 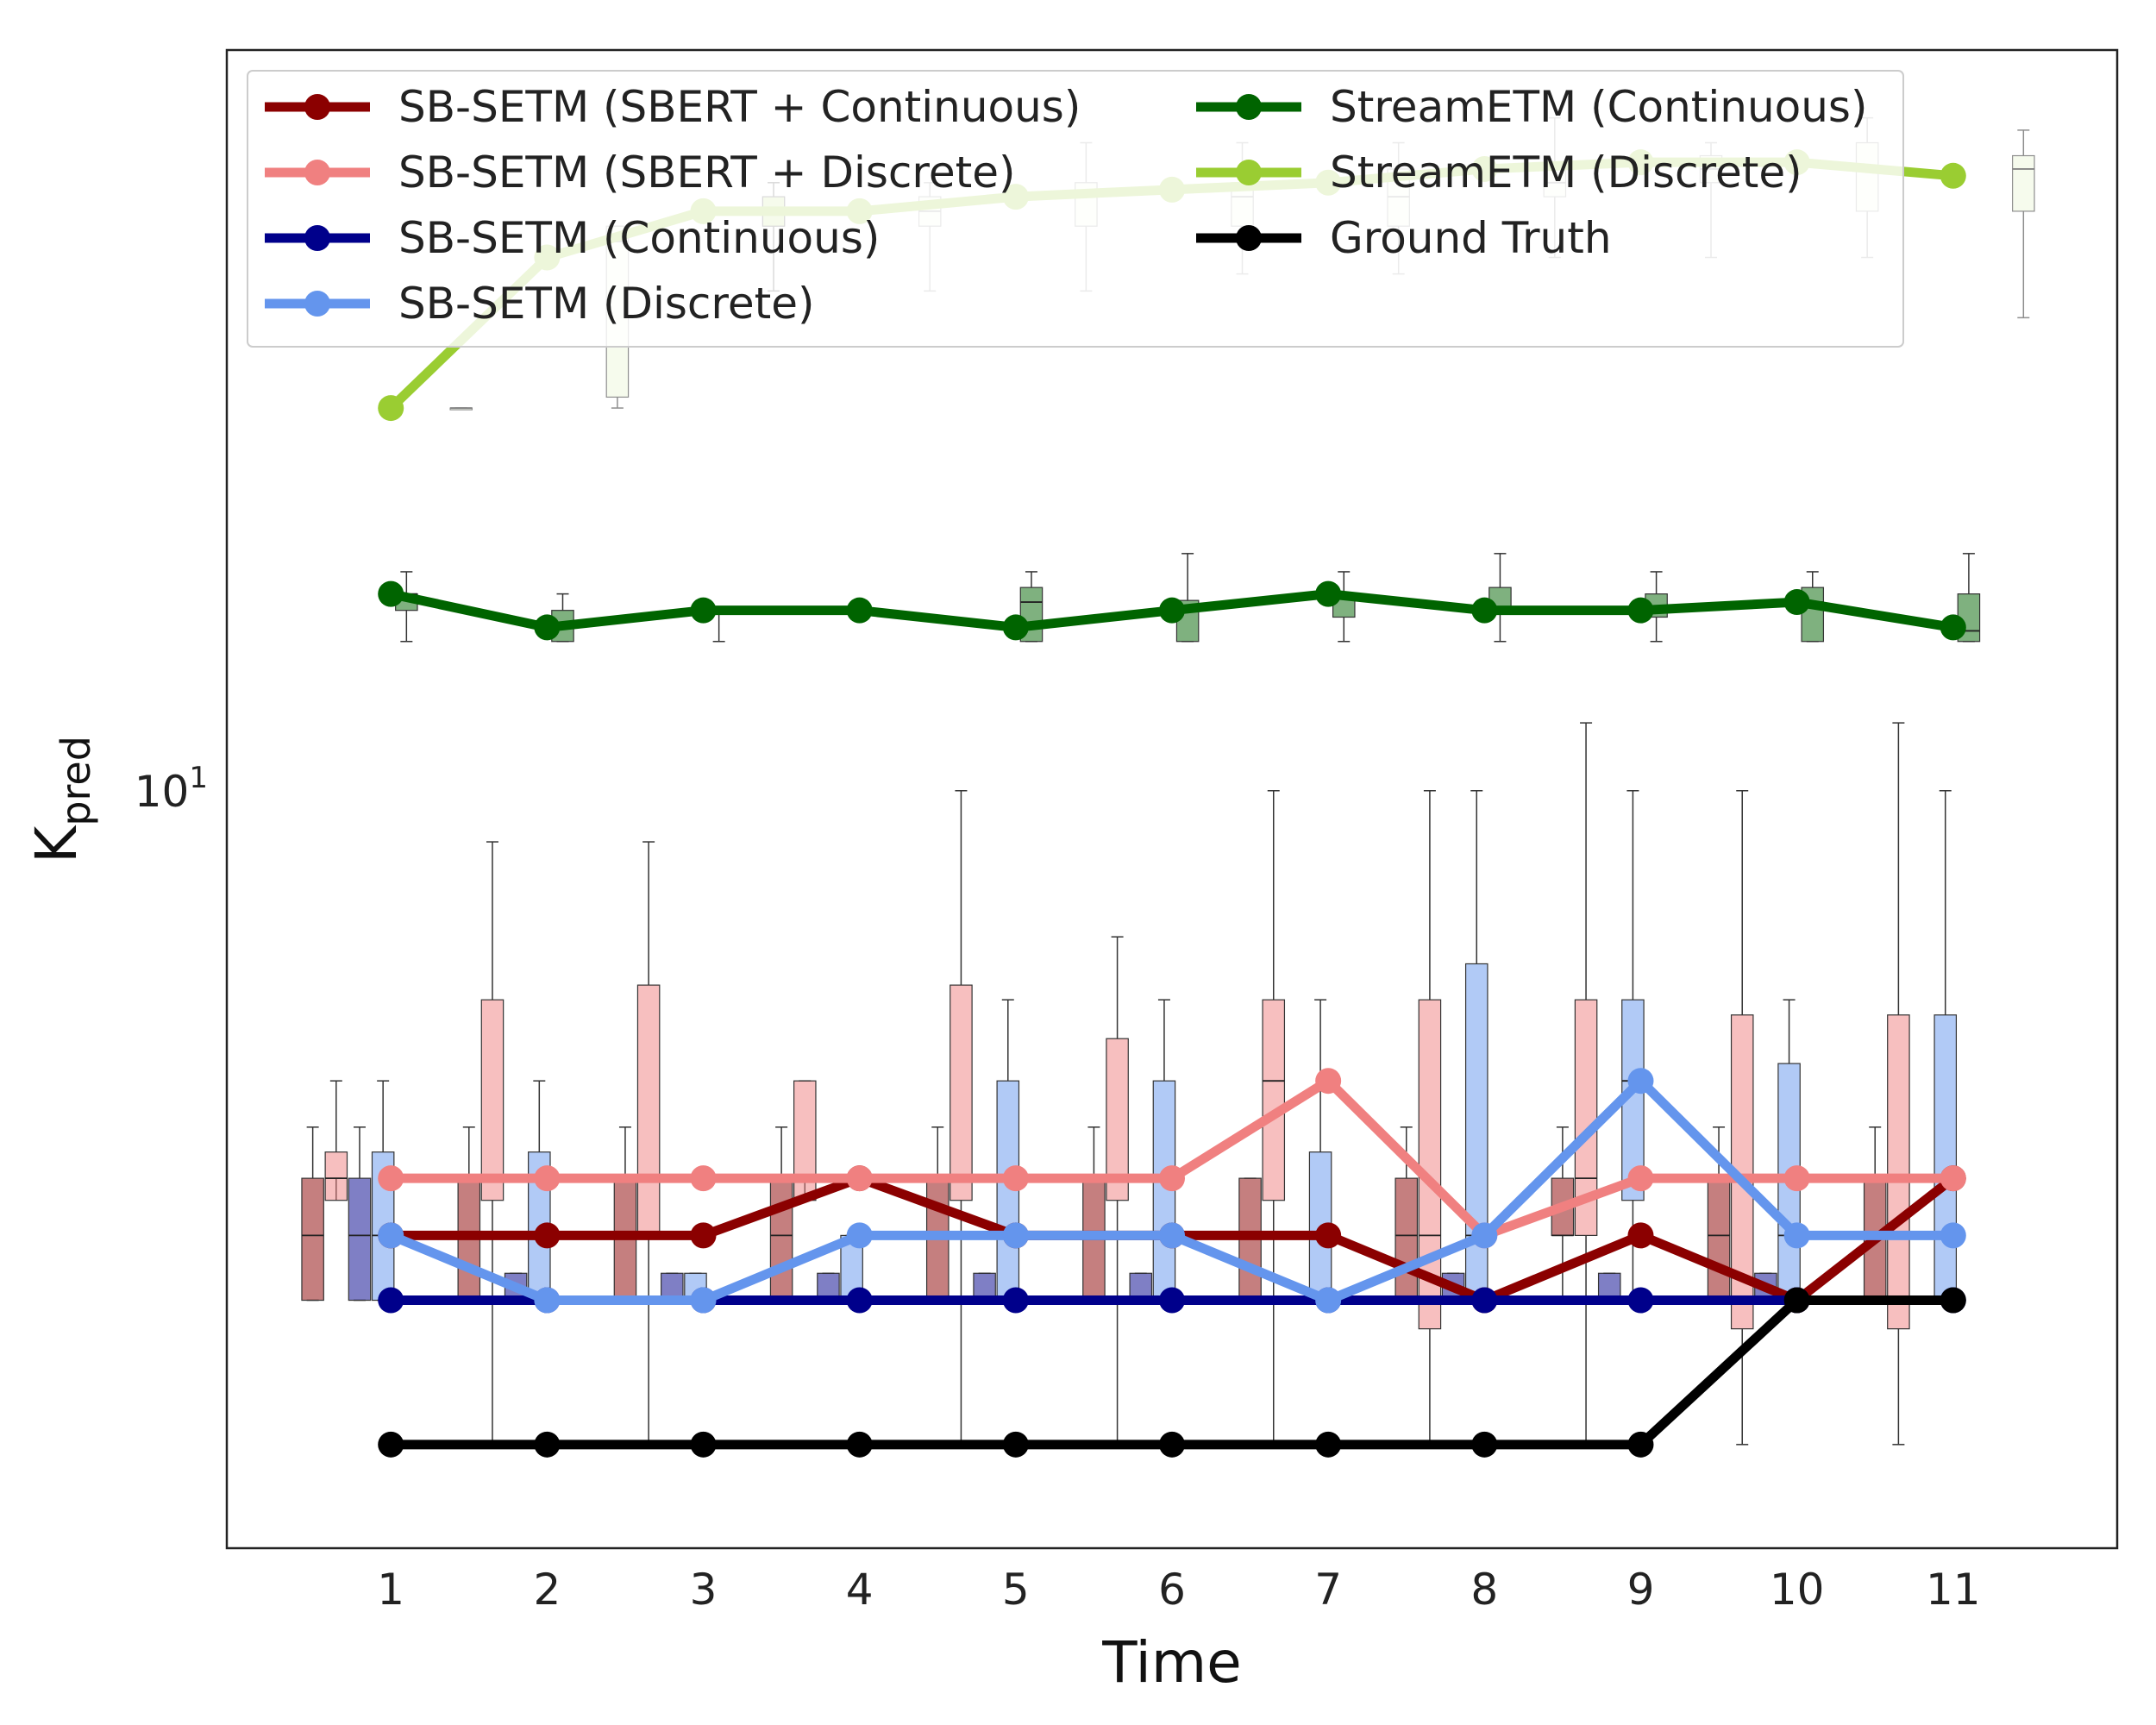 I want to click on x-tick-label: 9, so click(x=1641, y=1590).